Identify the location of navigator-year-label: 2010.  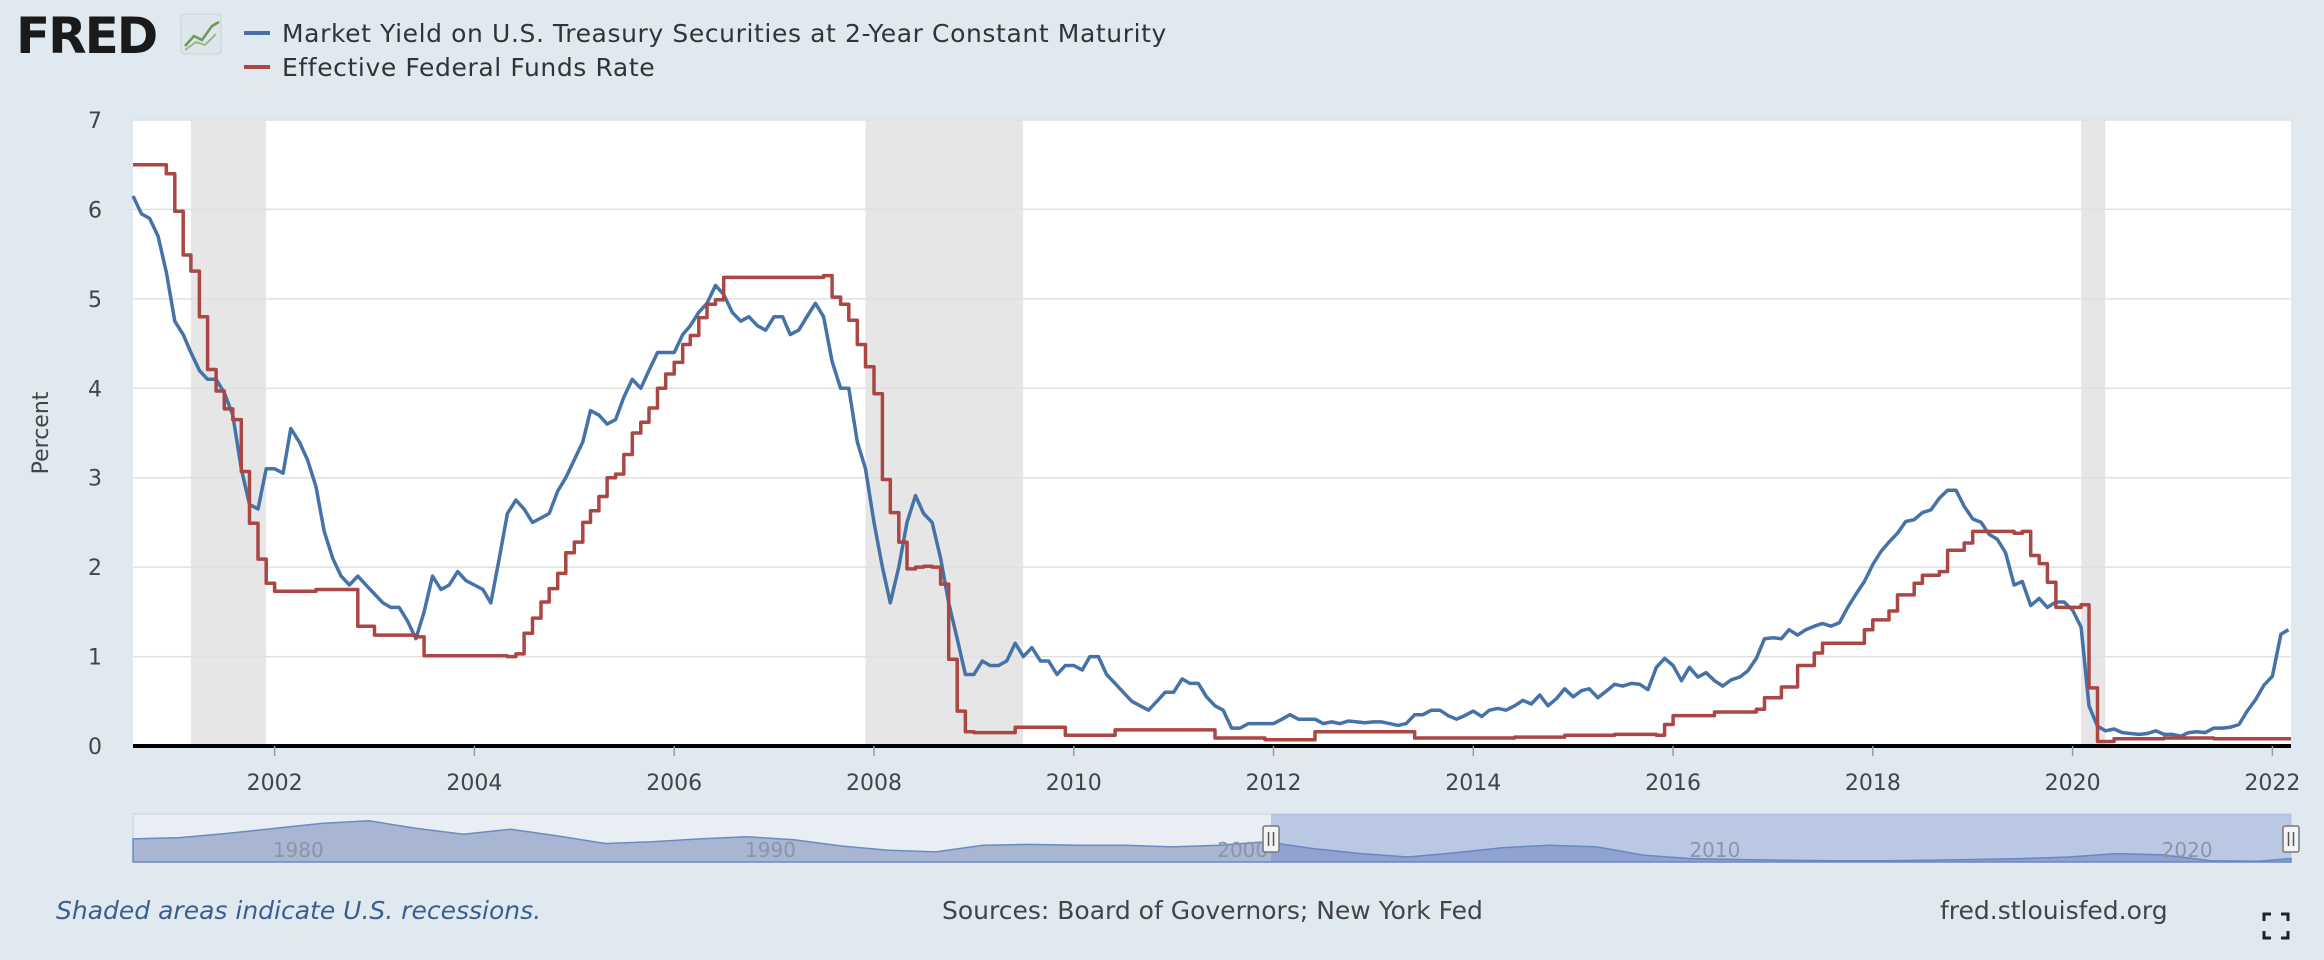
(1714, 850).